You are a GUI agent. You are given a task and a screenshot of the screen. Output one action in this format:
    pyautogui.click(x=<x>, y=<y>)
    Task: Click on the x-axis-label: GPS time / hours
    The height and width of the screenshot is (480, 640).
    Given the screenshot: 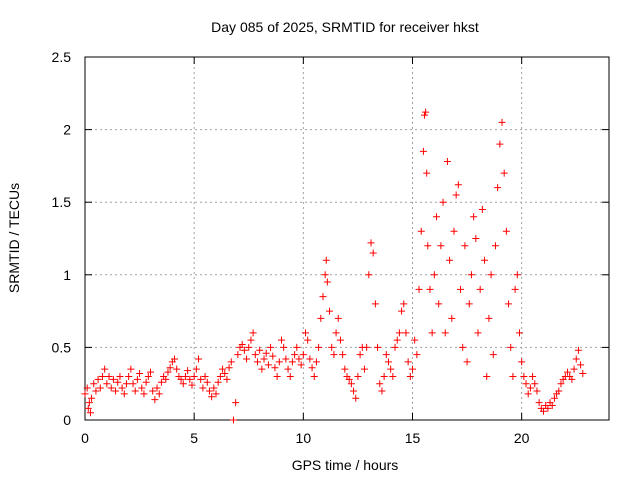 What is the action you would take?
    pyautogui.click(x=345, y=465)
    